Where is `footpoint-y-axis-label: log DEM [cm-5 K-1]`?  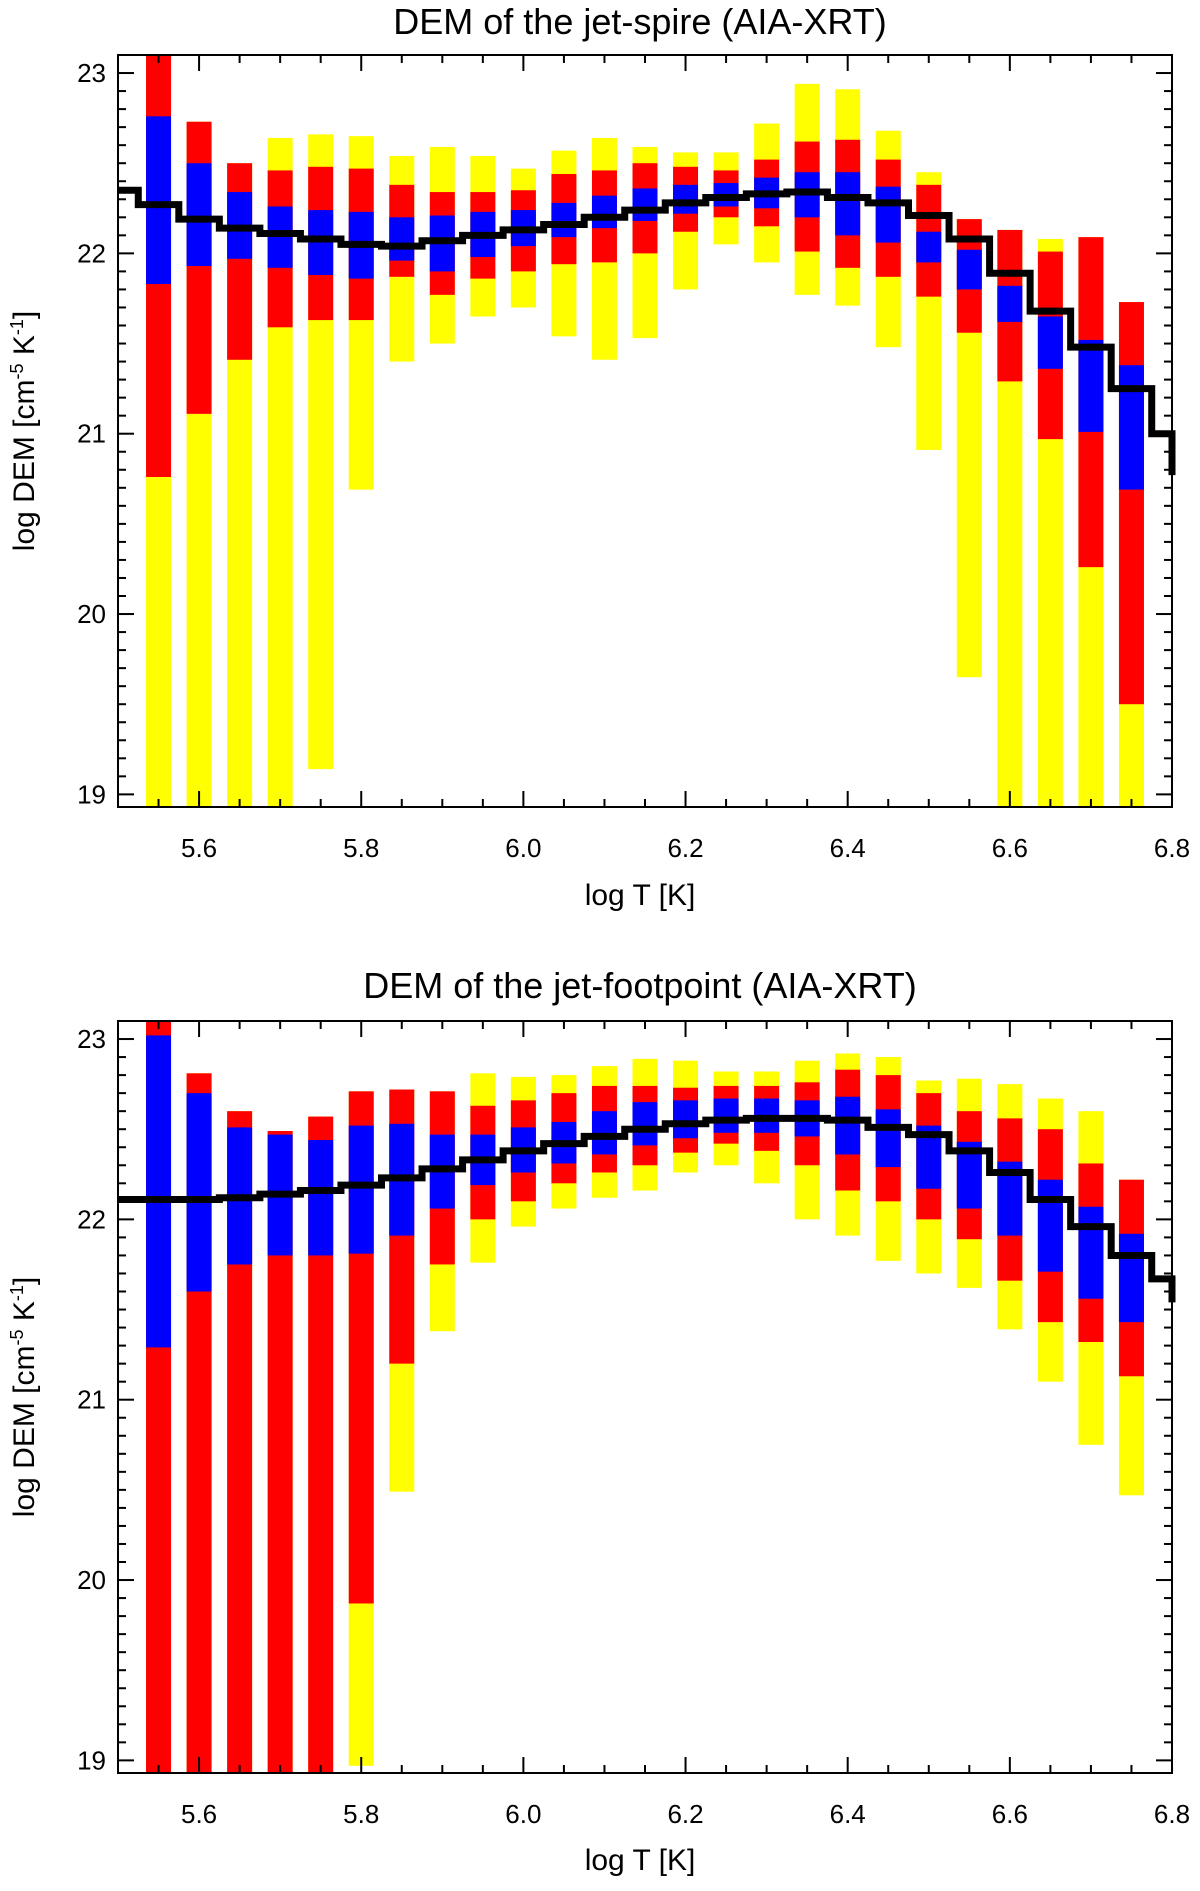 footpoint-y-axis-label: log DEM [cm-5 K-1] is located at coordinates (24, 1397).